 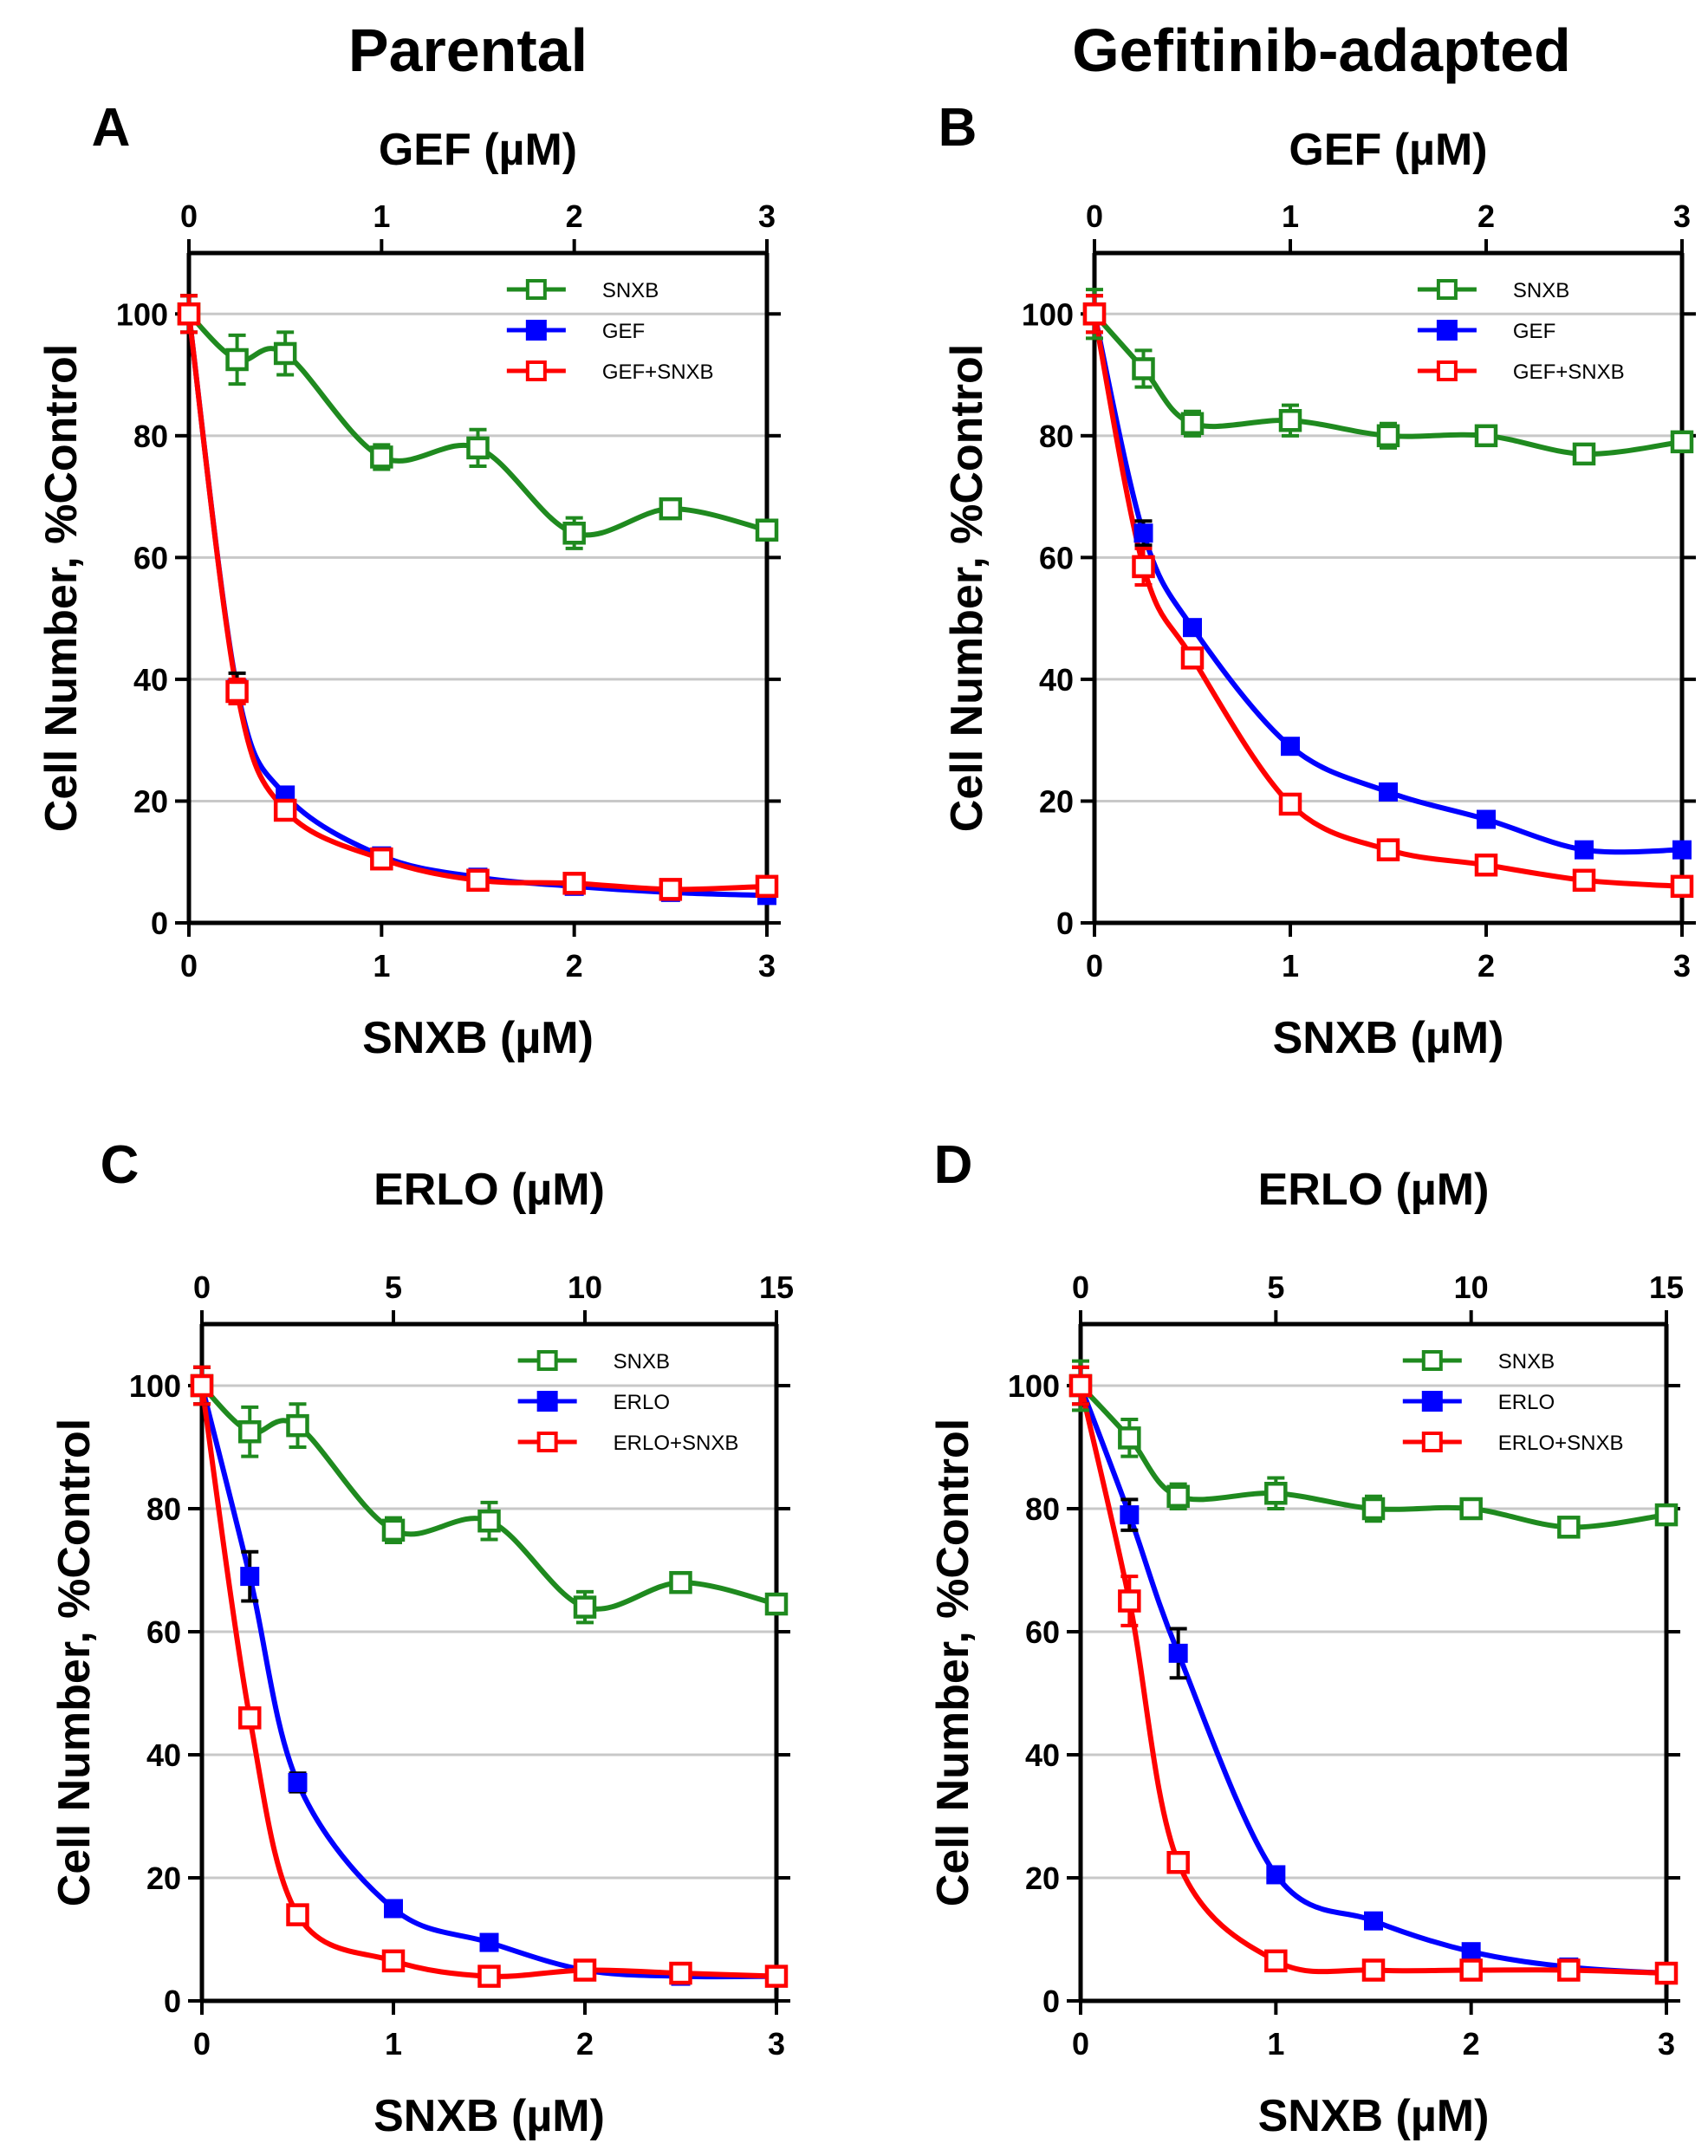 I want to click on legend-label-c-2: ERLO+SNXB, so click(x=676, y=1443).